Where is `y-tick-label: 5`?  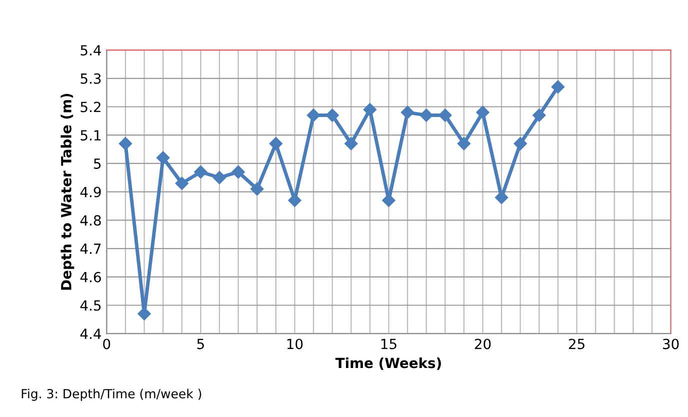 y-tick-label: 5 is located at coordinates (97, 163).